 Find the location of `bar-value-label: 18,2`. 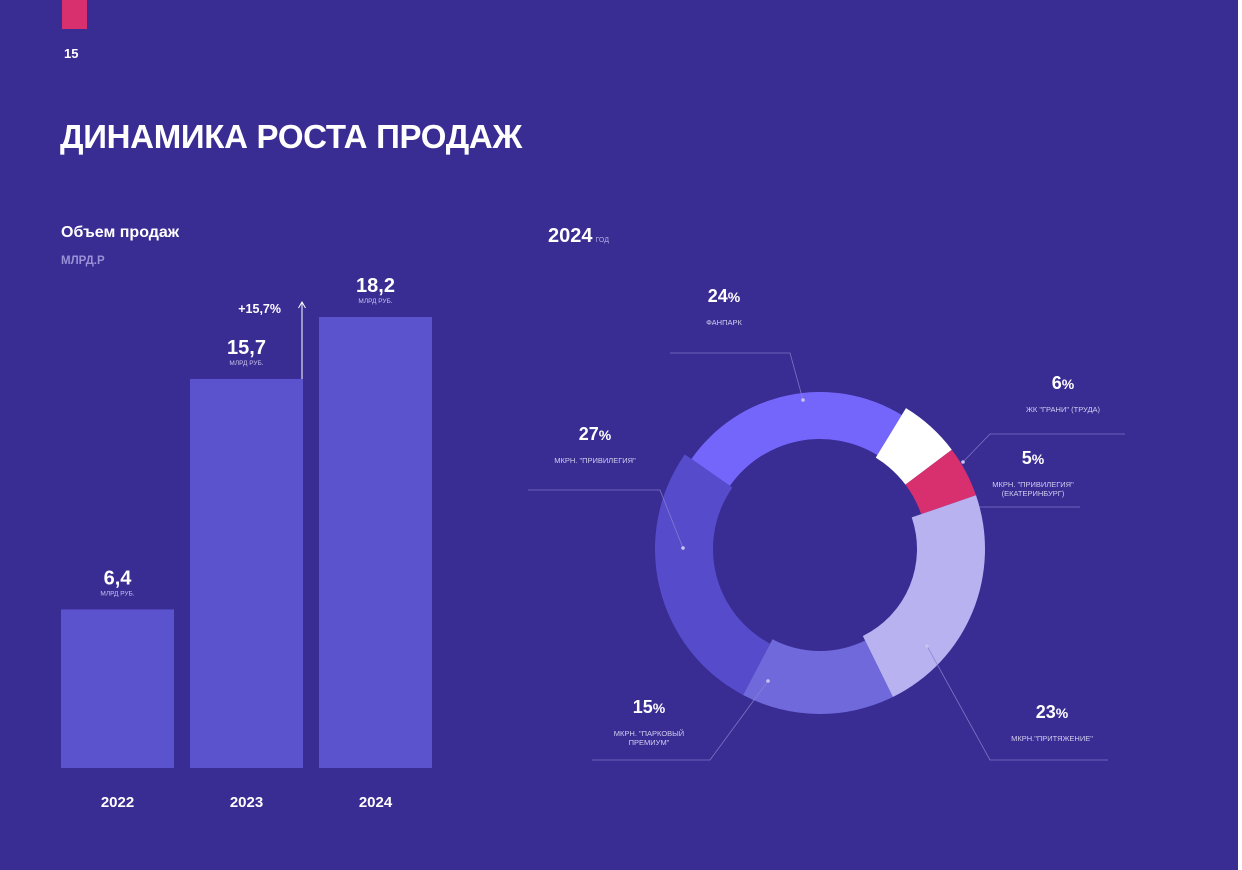

bar-value-label: 18,2 is located at coordinates (375, 286).